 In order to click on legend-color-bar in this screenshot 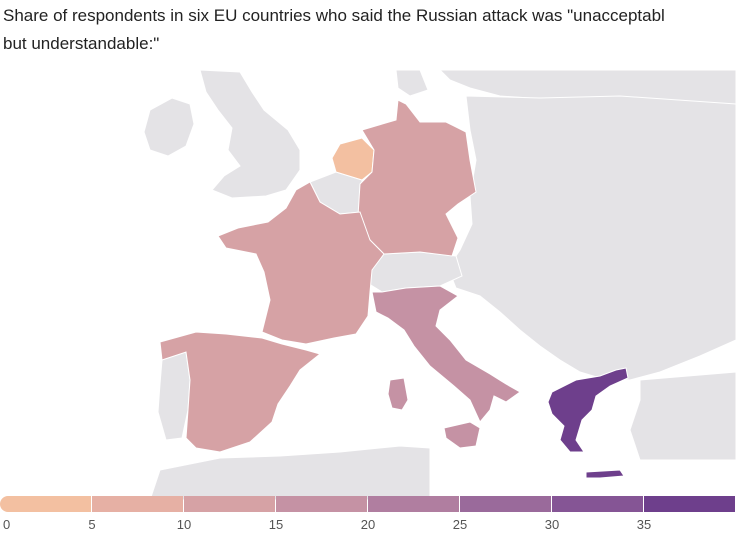, I will do `click(368, 504)`.